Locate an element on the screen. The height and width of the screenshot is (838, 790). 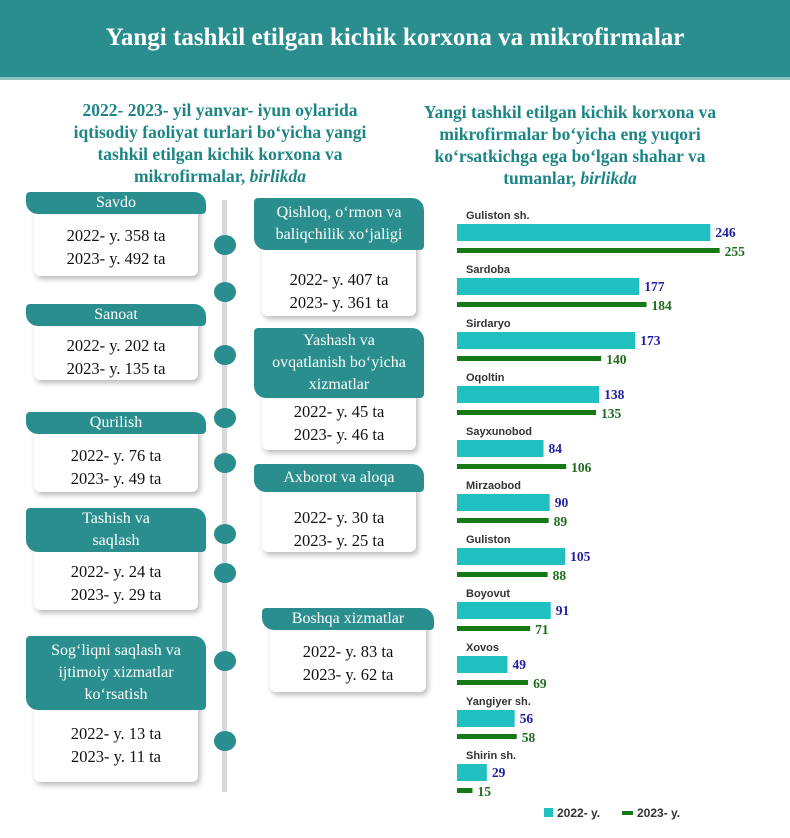
category-label: Oqoltin is located at coordinates (485, 378).